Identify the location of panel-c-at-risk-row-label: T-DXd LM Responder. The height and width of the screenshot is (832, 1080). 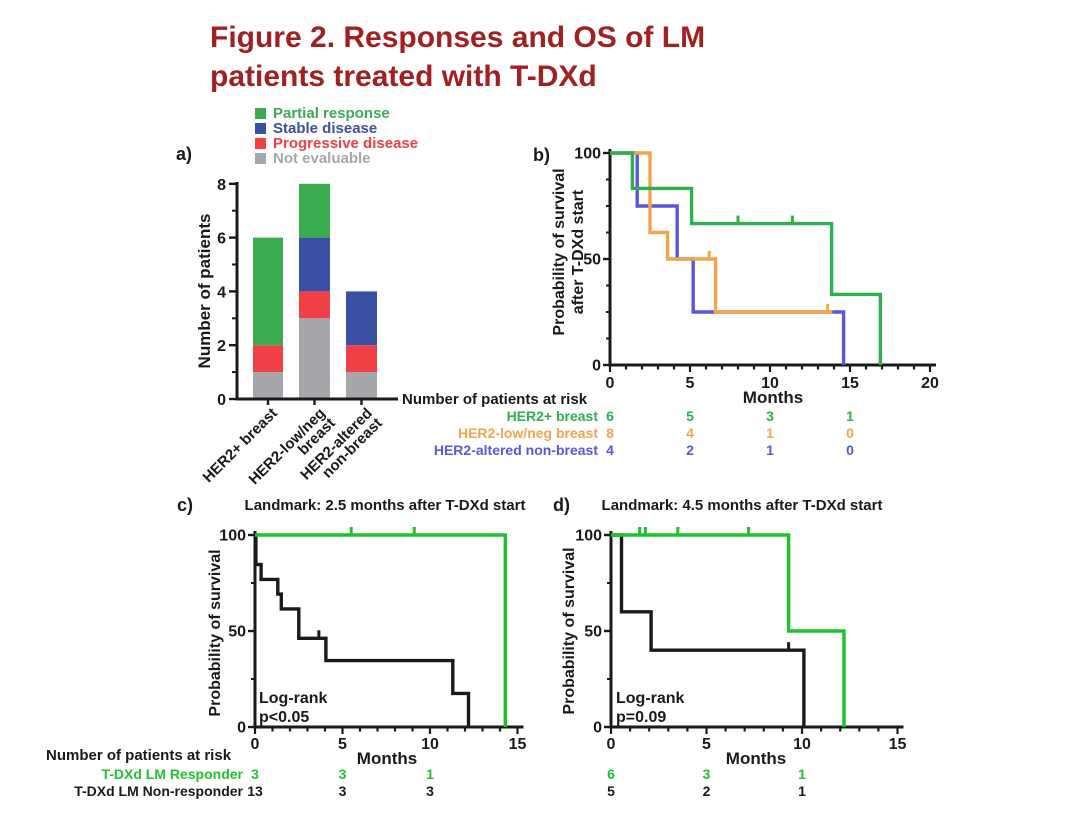
(172, 774).